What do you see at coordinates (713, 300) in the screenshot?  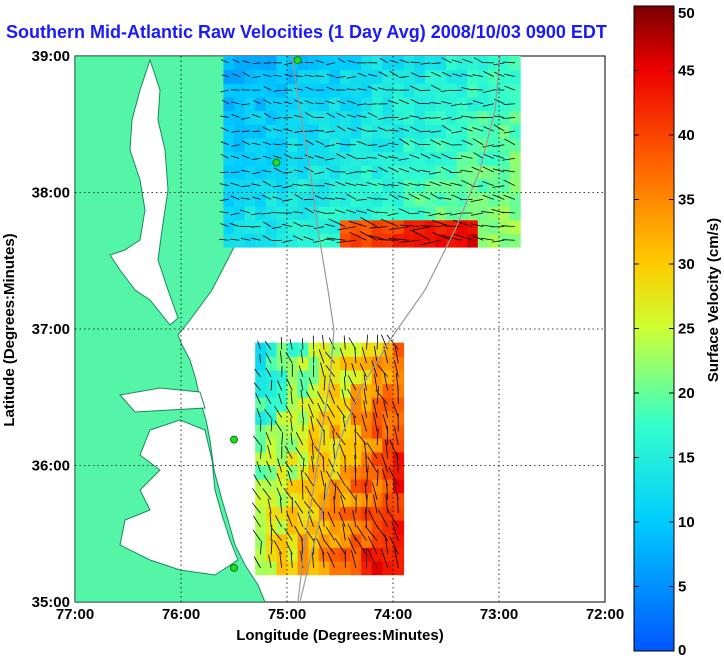 I see `colorbar-label: Surface Velocity (cm/s)` at bounding box center [713, 300].